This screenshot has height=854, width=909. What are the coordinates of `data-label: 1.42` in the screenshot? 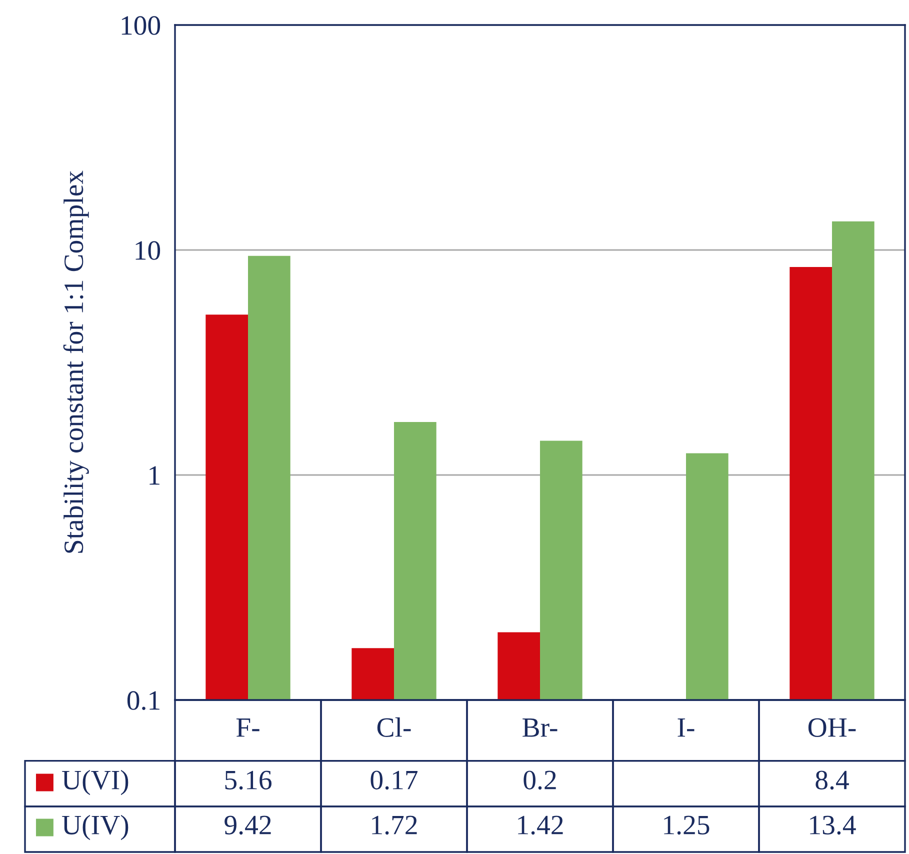 It's located at (540, 825).